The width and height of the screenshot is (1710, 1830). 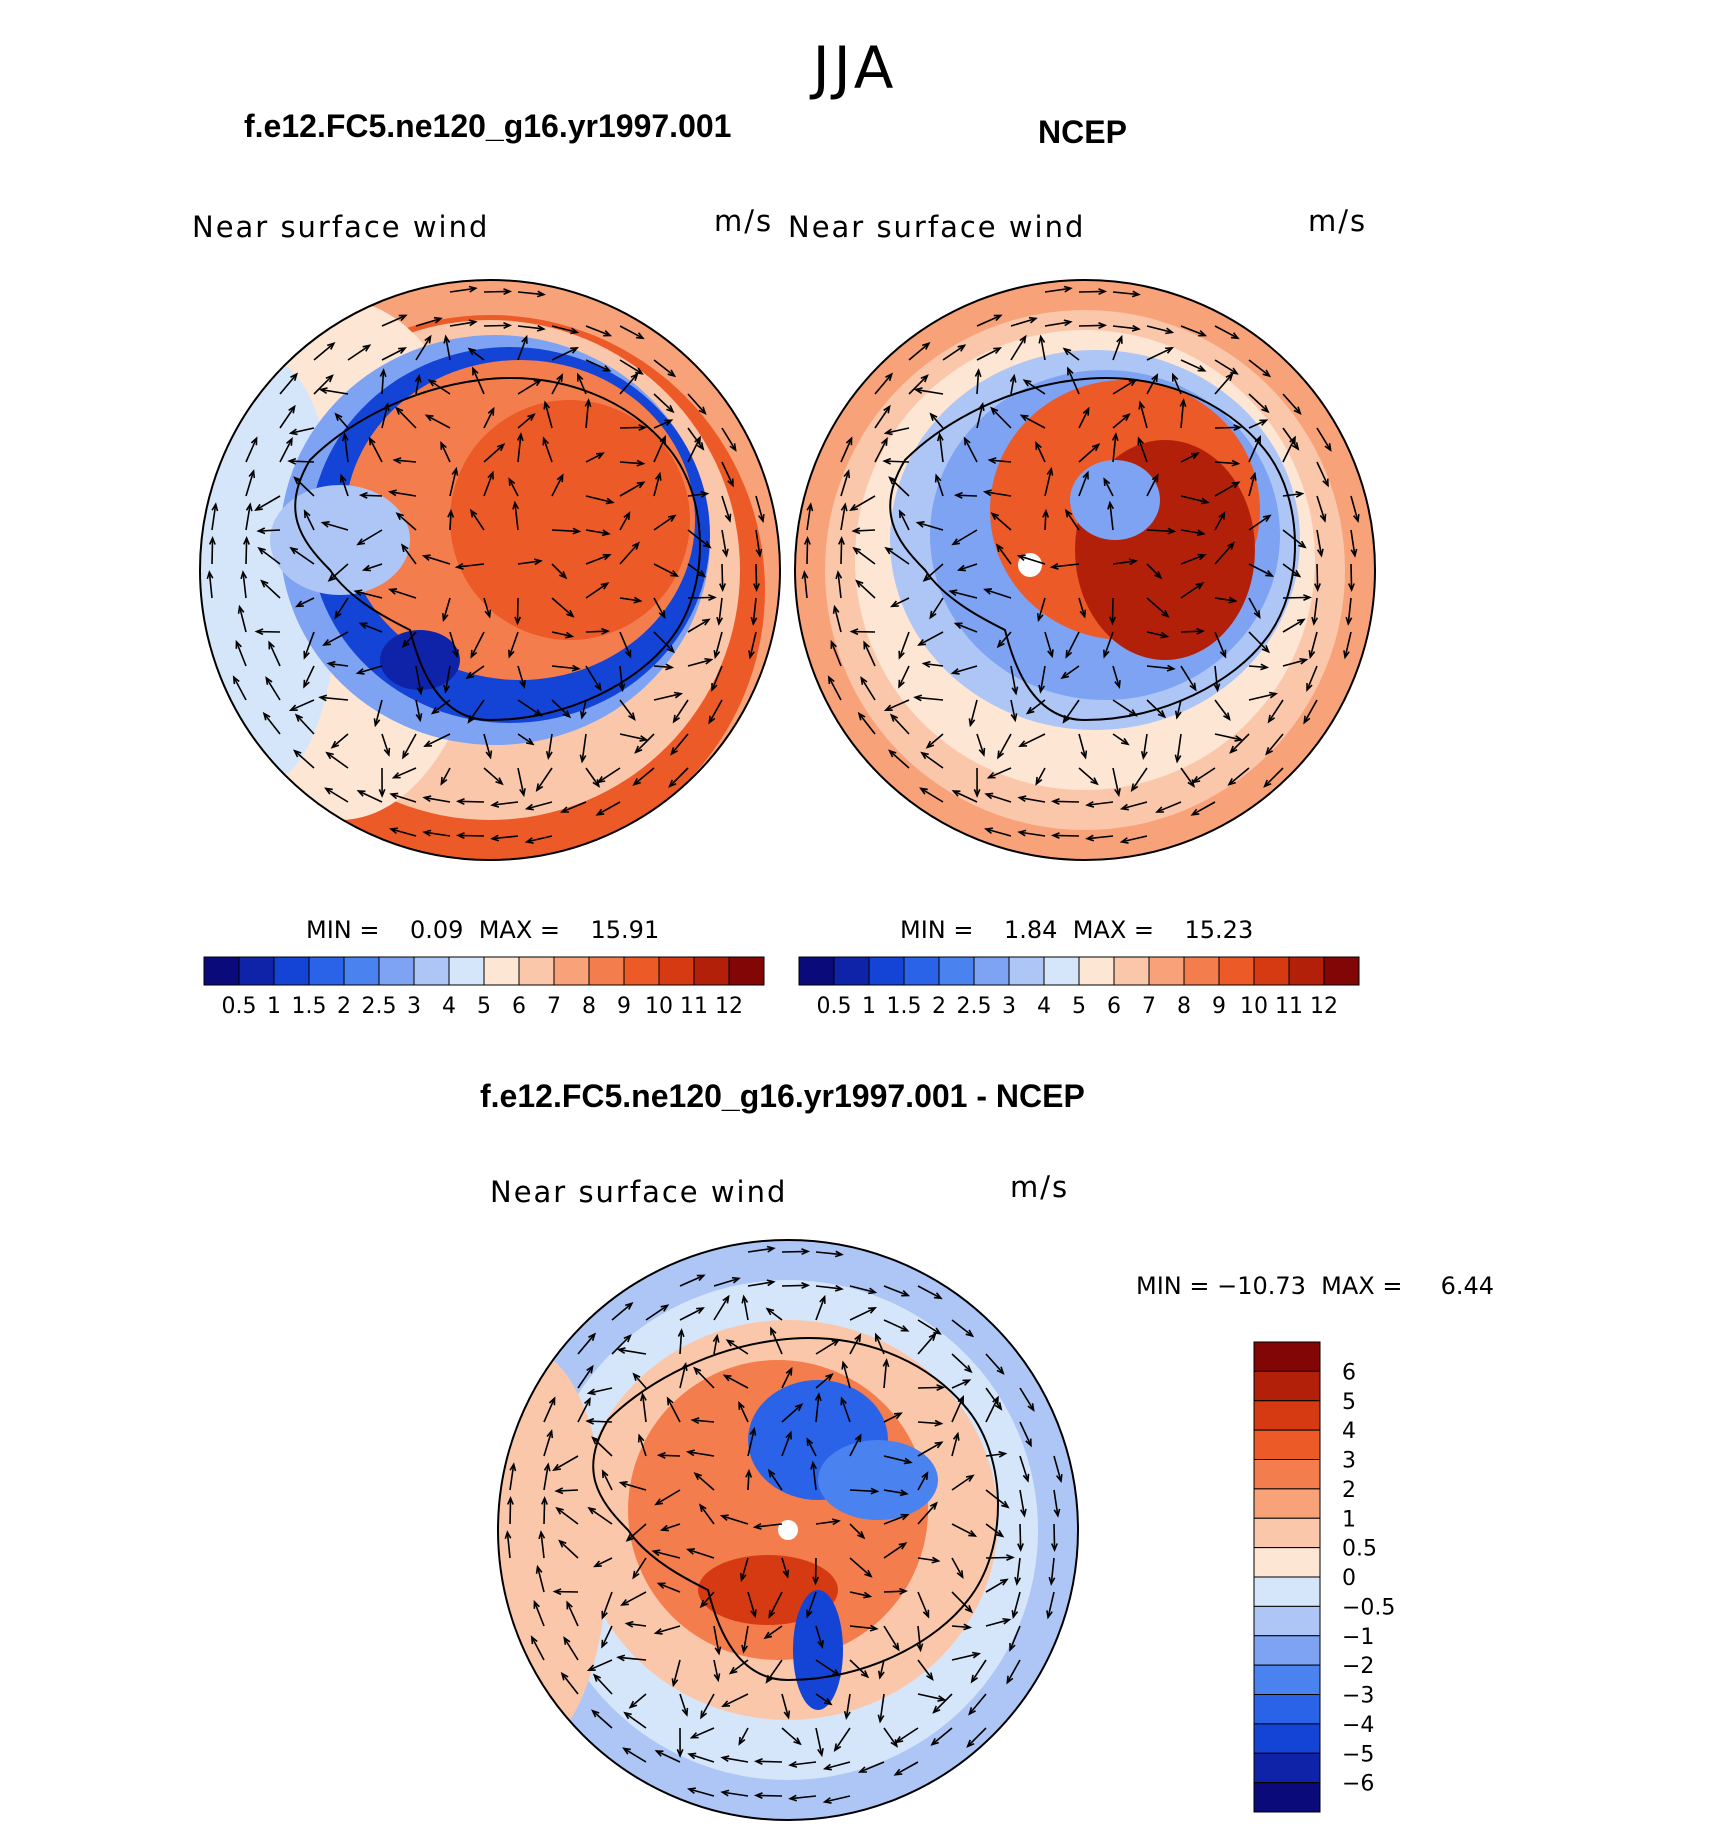 What do you see at coordinates (1085, 570) in the screenshot?
I see `panel-2-polar-map` at bounding box center [1085, 570].